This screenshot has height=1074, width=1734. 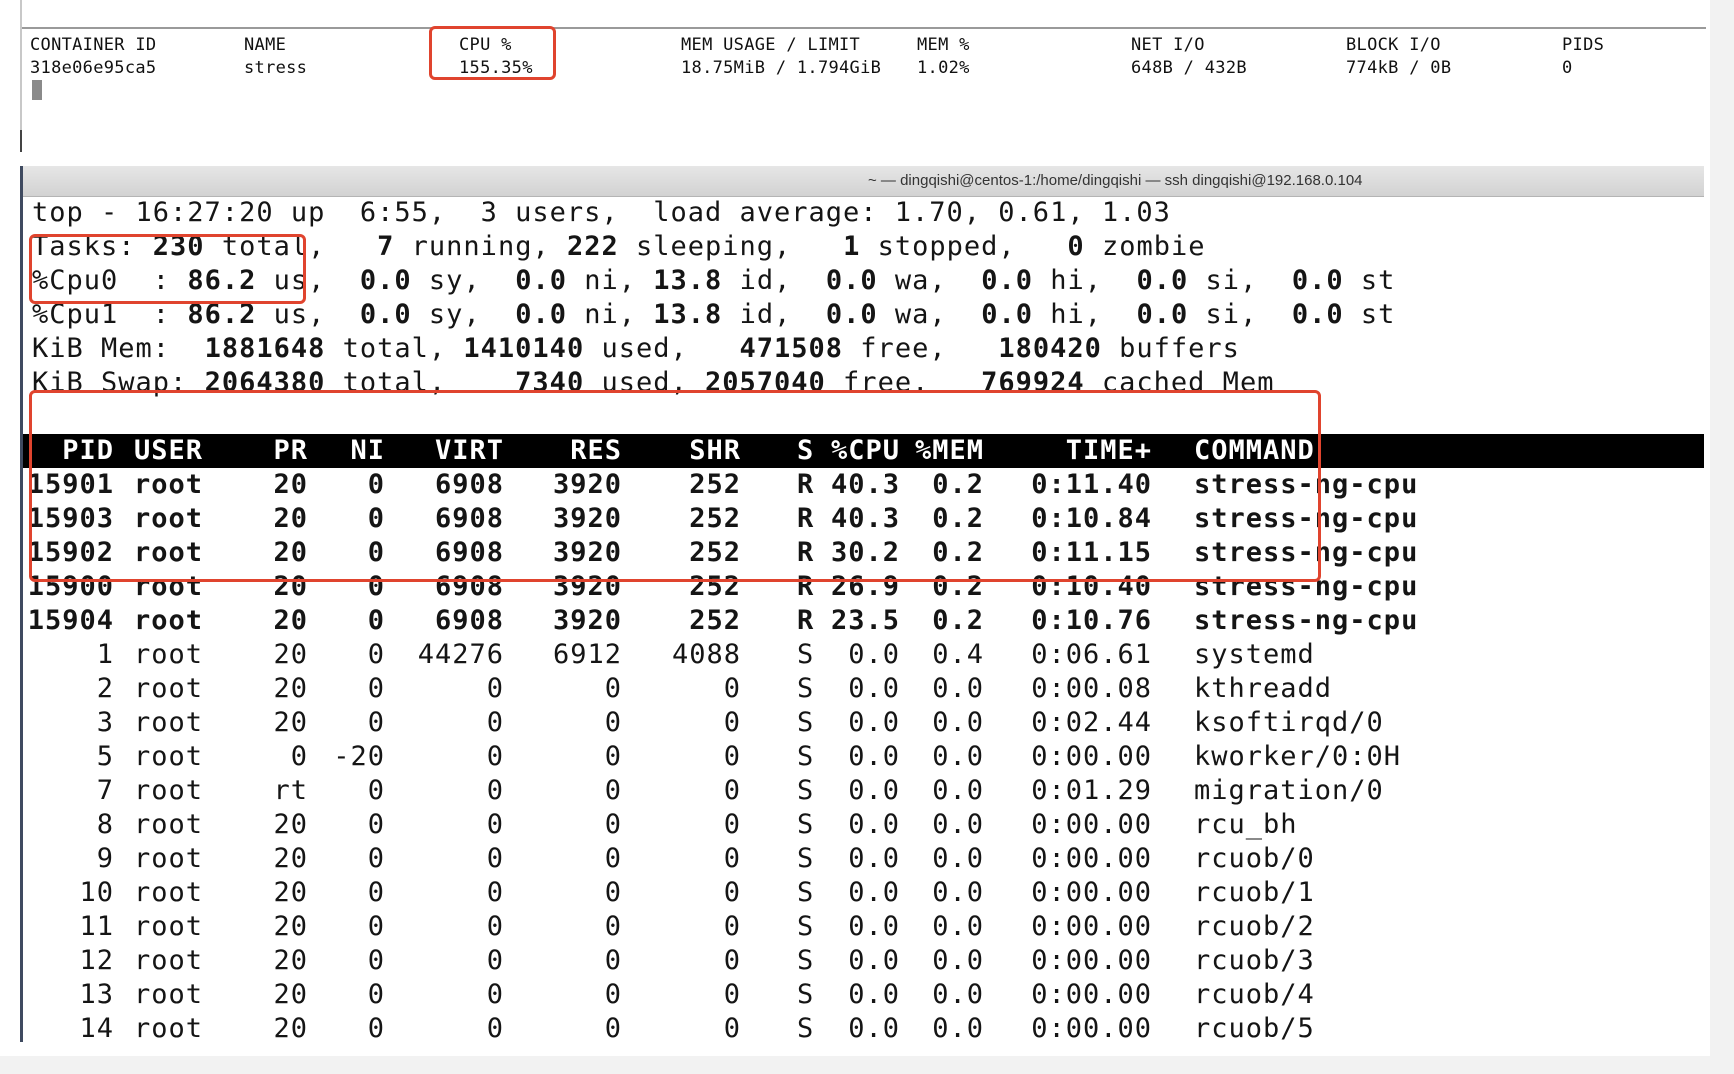 What do you see at coordinates (88, 450) in the screenshot?
I see `col-pid: PID` at bounding box center [88, 450].